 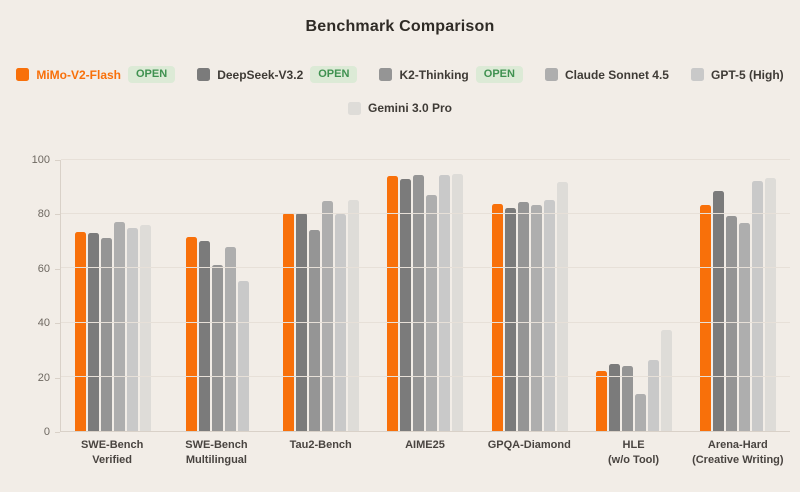 What do you see at coordinates (43, 323) in the screenshot?
I see `y-tick-label-40: 40` at bounding box center [43, 323].